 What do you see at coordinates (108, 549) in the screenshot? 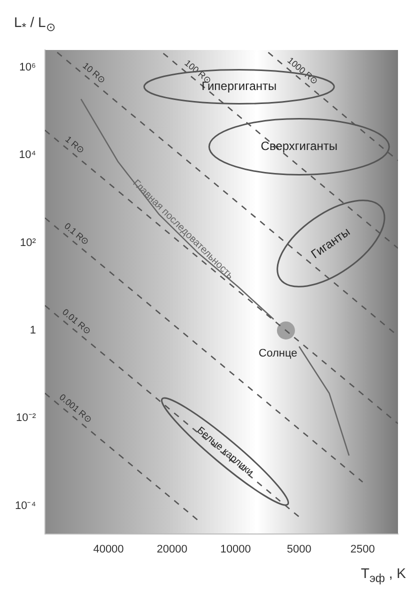
I see `x-tick-label: 40000` at bounding box center [108, 549].